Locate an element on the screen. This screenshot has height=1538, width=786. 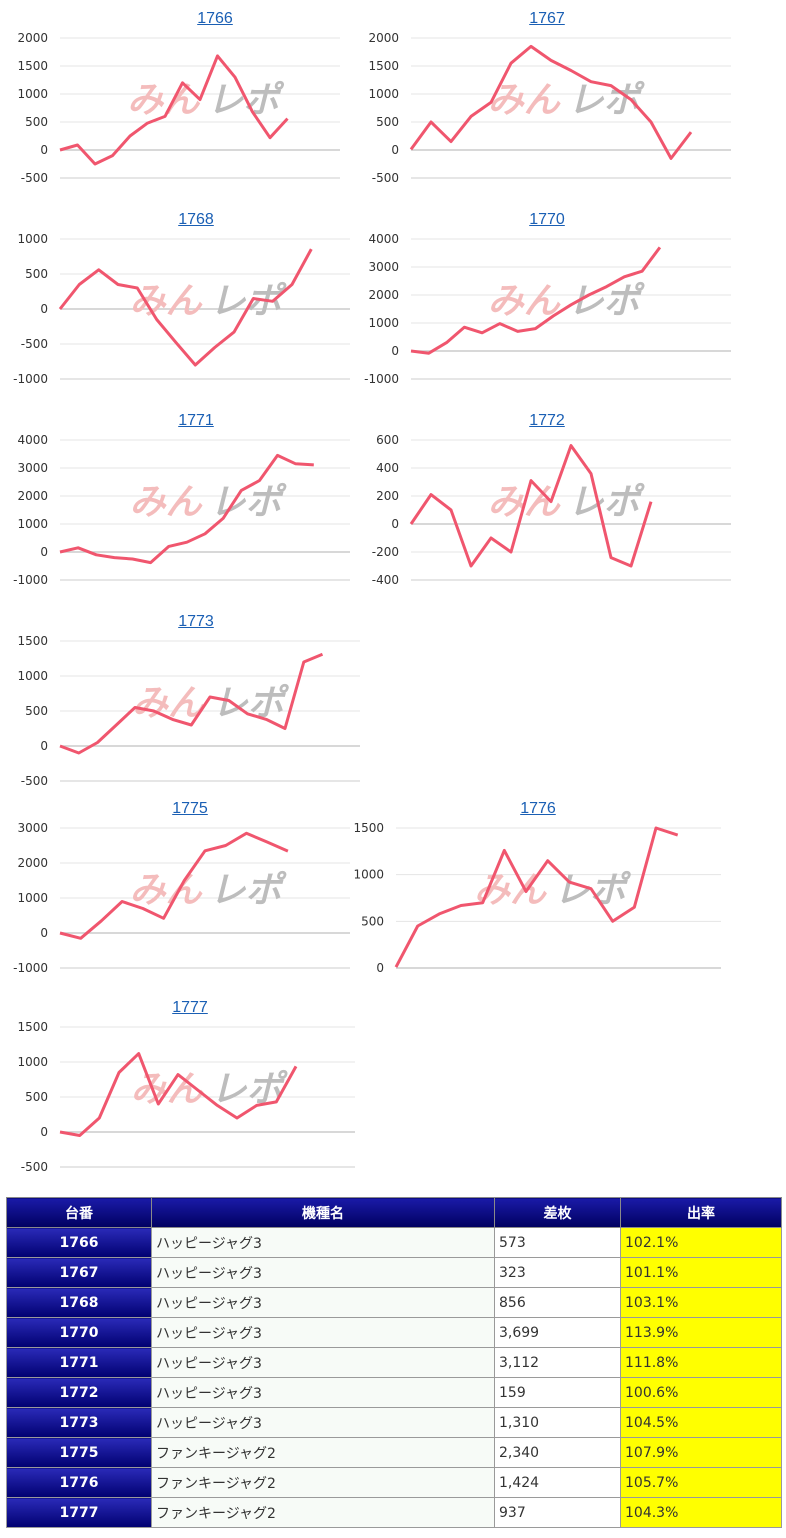
machine-number-cell: 1777 is located at coordinates (79, 1512).